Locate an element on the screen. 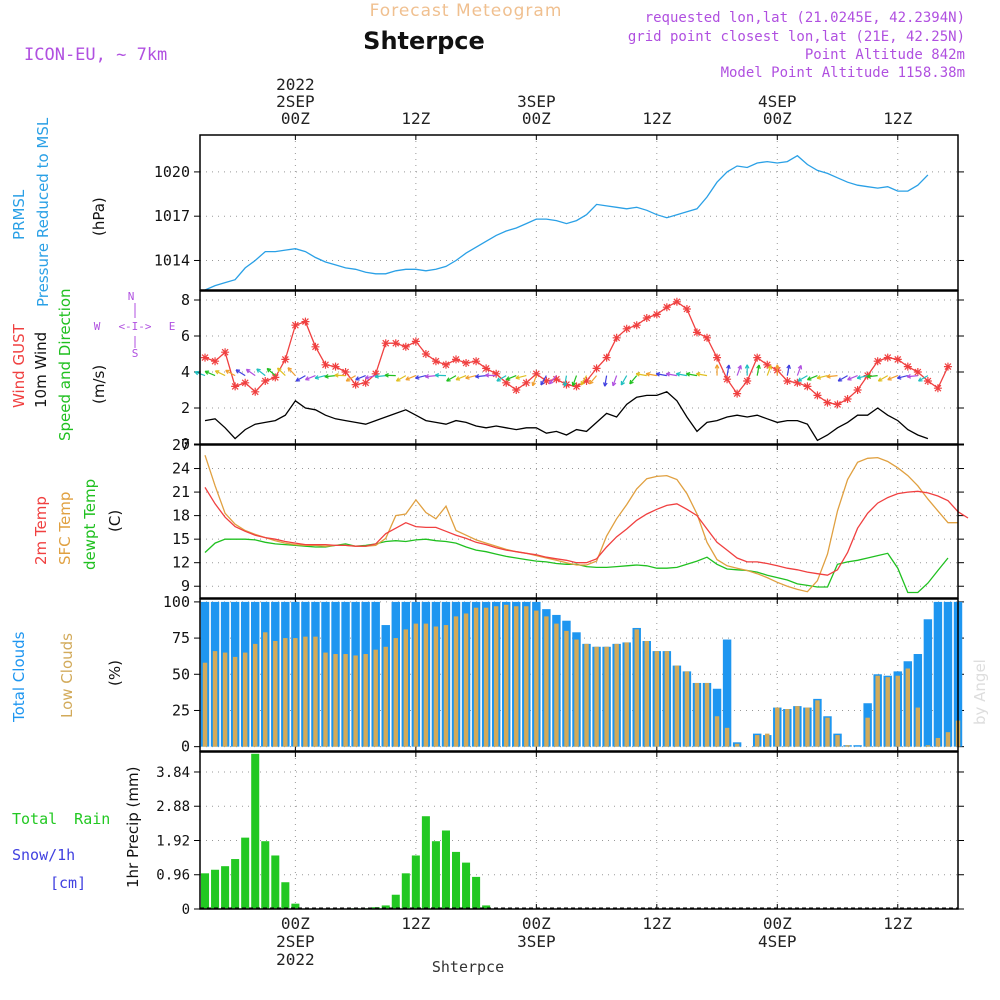  y-tick-label: 15 is located at coordinates (181, 539).